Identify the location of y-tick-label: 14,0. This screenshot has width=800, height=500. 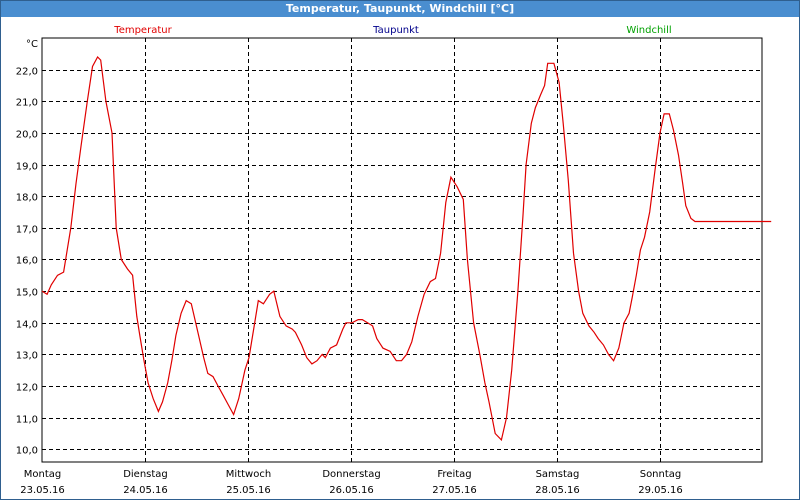
(27, 325).